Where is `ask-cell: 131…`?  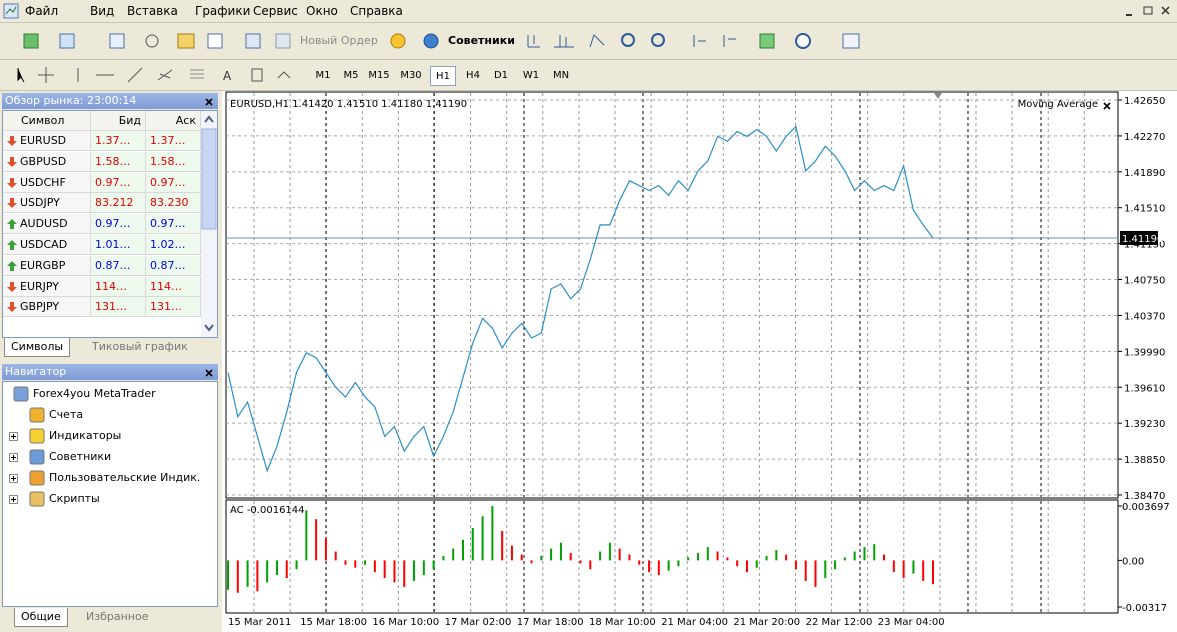 ask-cell: 131… is located at coordinates (173, 307).